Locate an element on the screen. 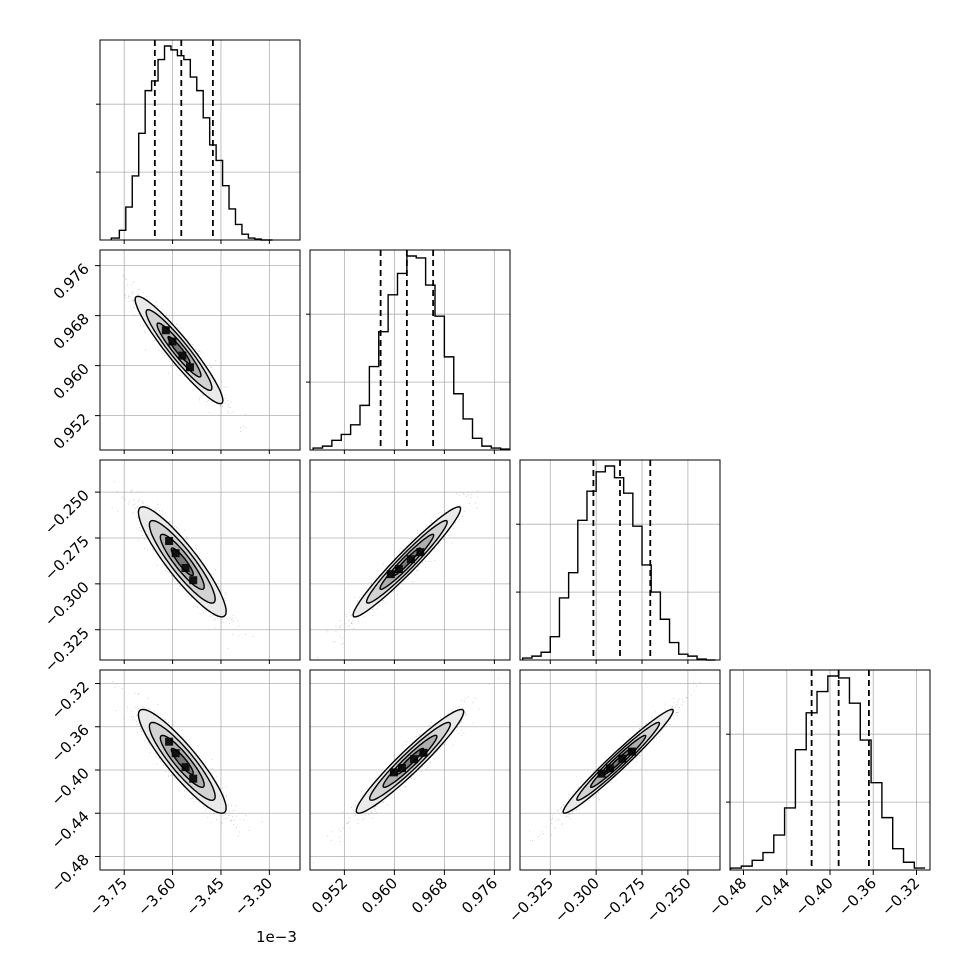  x-tick-label: −0.44 is located at coordinates (770, 896).